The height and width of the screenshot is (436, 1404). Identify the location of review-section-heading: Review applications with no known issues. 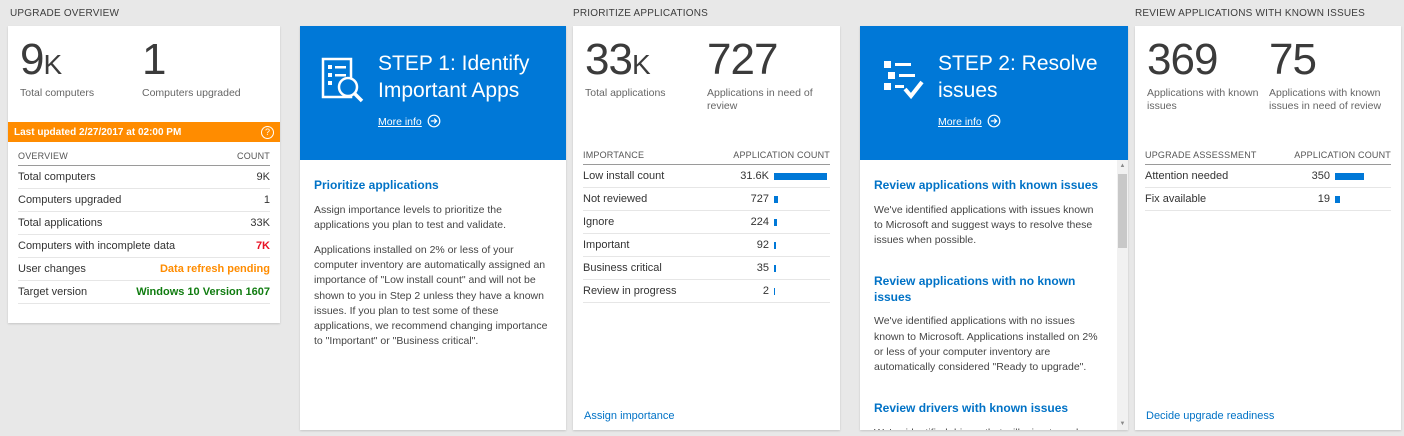
(975, 289).